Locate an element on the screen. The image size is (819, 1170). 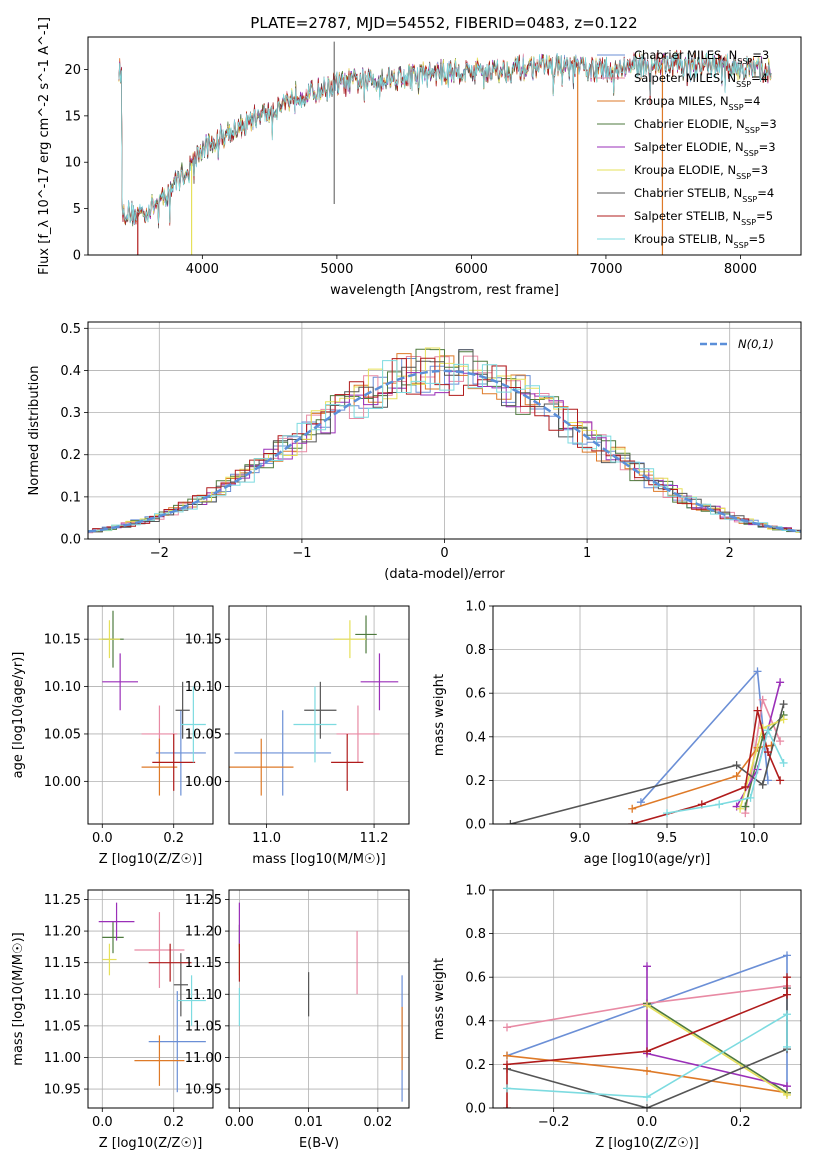
y-tick-label: 0.2 is located at coordinates (70, 455).